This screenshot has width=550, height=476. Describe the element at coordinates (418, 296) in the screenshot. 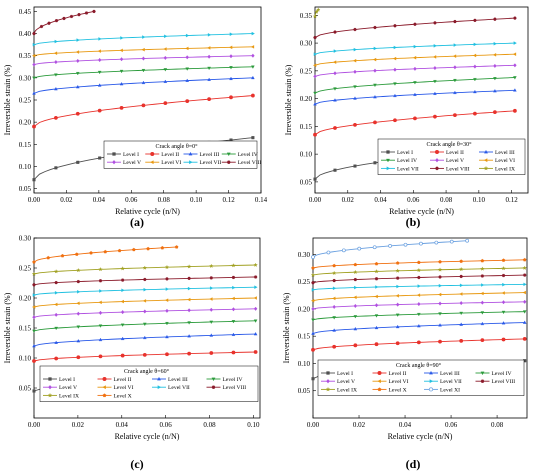

I see `series-level-vi` at that location.